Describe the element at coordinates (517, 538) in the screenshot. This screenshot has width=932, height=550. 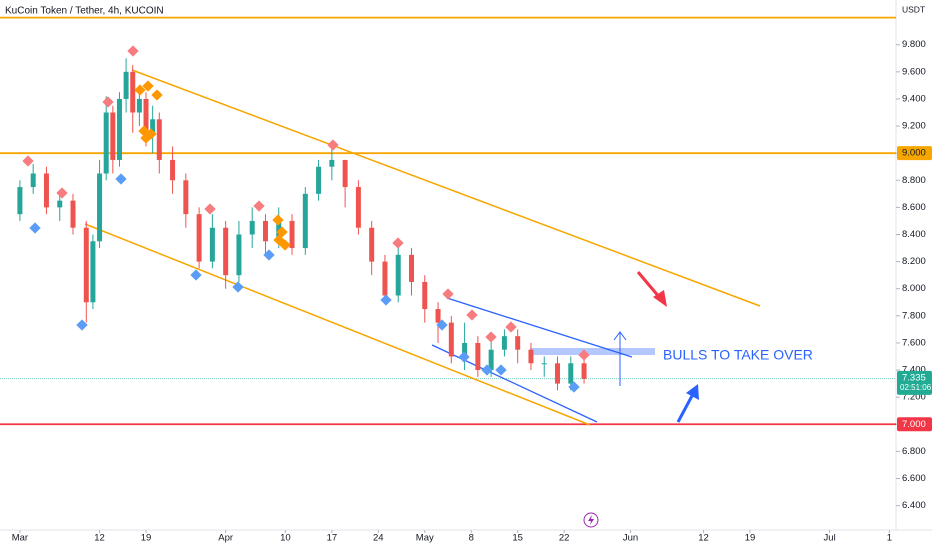
I see `x-tick-label: 15` at that location.